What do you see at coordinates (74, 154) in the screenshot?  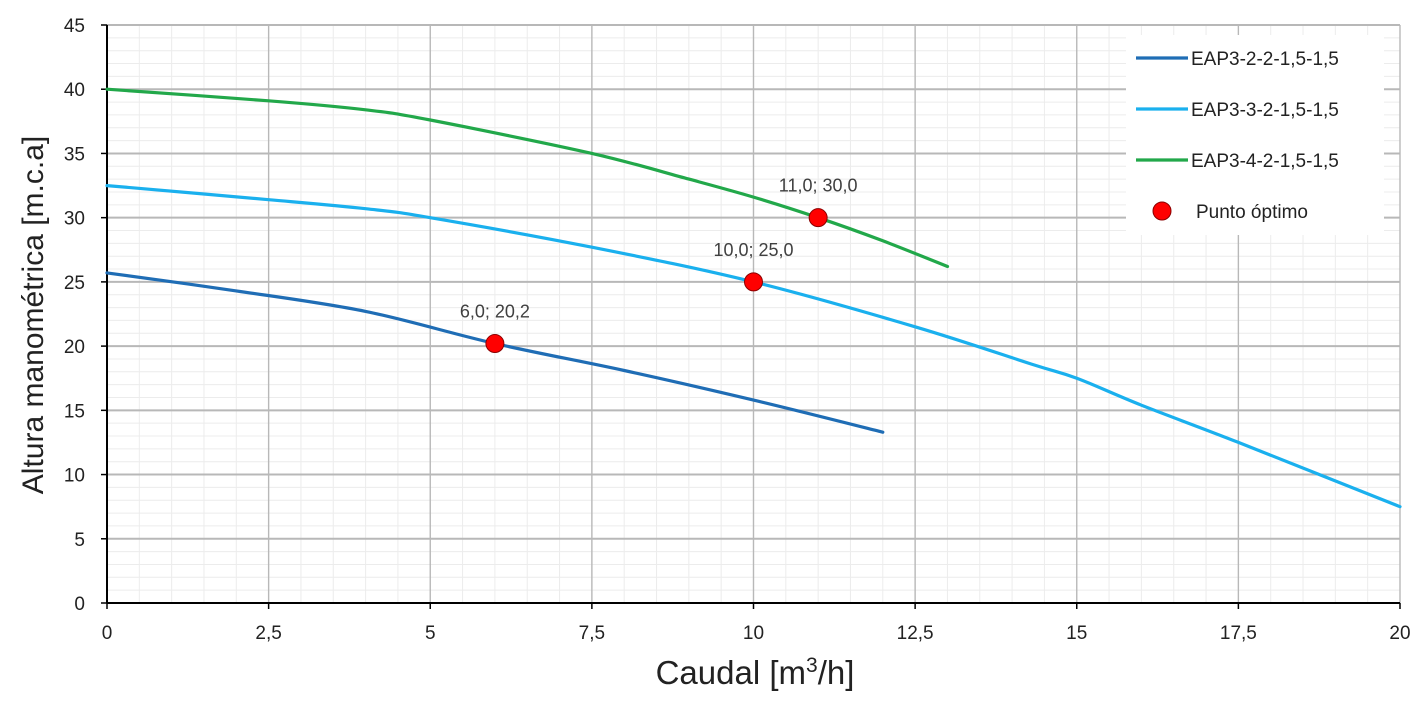 I see `y-tick-label: 35` at bounding box center [74, 154].